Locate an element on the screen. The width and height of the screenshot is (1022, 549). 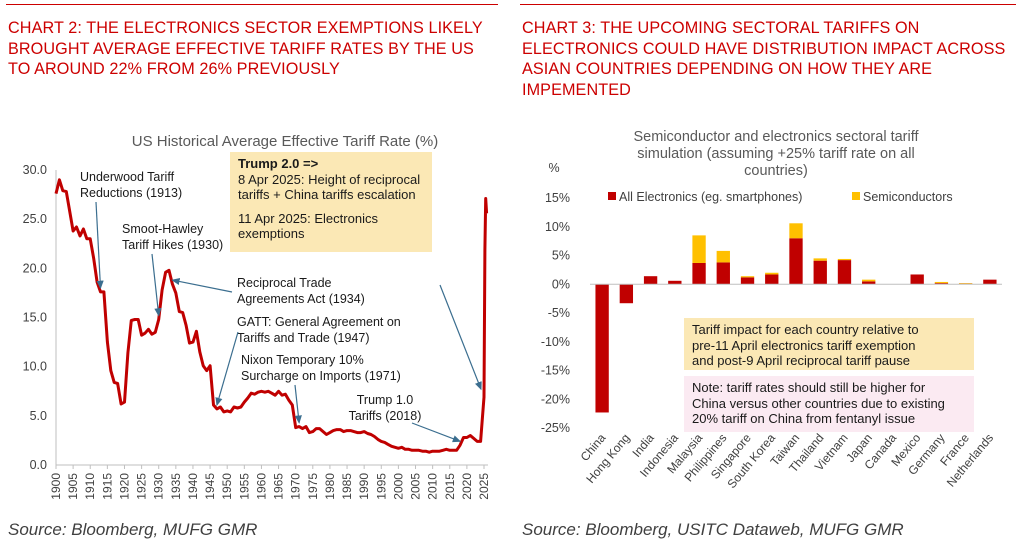
x-tick-label: 1950 is located at coordinates (227, 486).